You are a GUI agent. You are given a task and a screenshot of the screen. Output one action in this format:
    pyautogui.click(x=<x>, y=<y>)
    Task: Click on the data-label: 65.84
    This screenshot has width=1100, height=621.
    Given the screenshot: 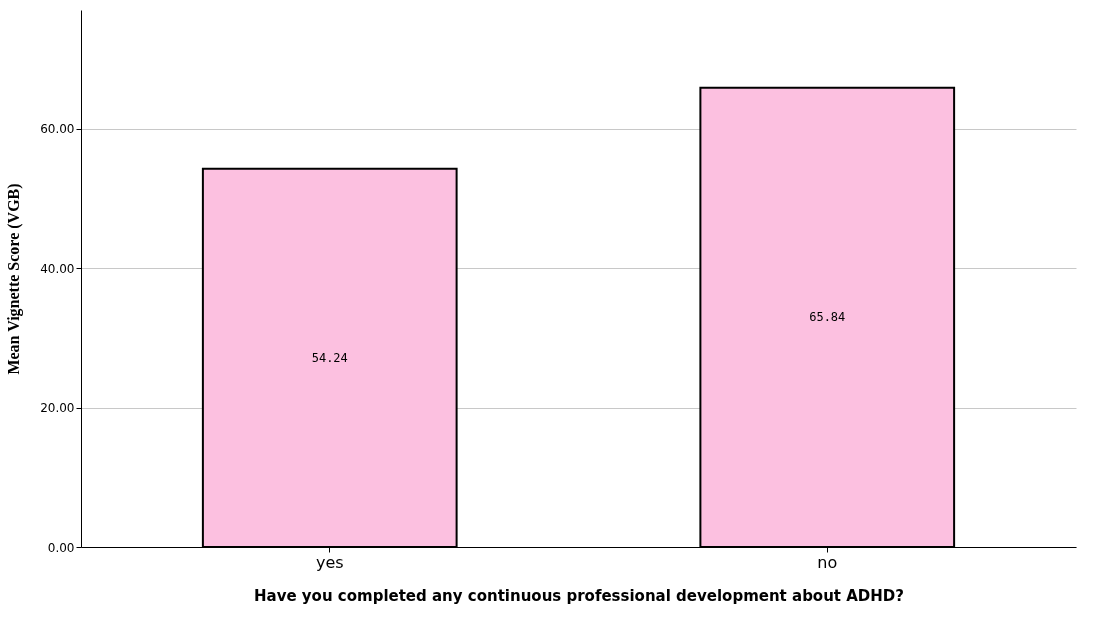 What is the action you would take?
    pyautogui.click(x=827, y=317)
    